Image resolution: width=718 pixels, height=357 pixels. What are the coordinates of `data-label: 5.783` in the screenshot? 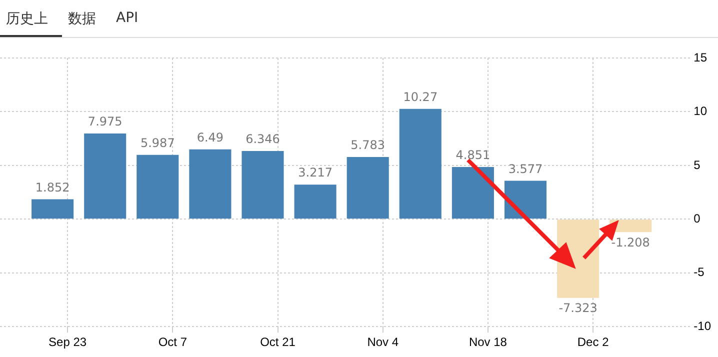 It's located at (368, 145).